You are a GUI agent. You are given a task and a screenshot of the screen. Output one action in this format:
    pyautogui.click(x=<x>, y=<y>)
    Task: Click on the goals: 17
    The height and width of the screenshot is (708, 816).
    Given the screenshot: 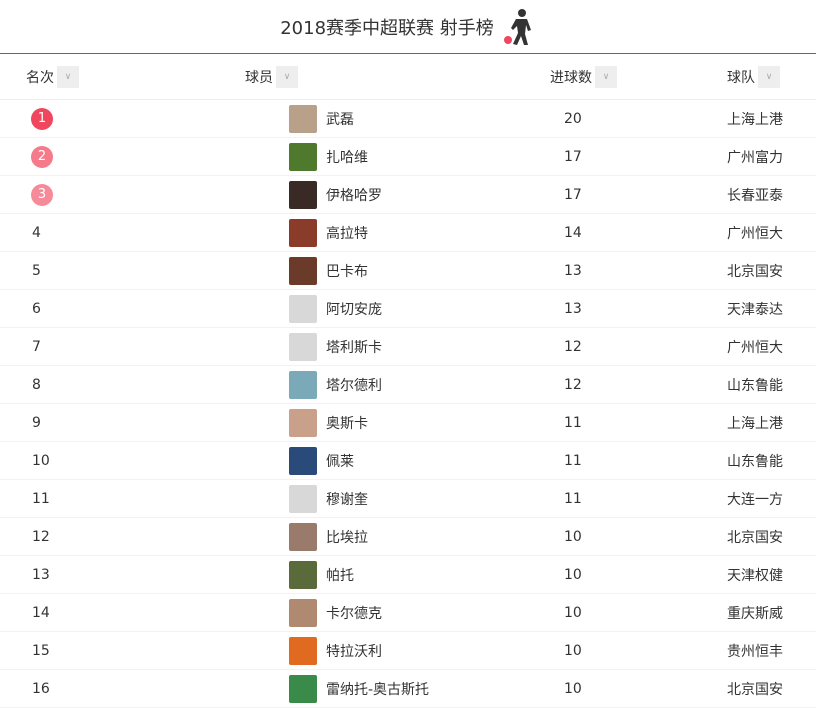 What is the action you would take?
    pyautogui.click(x=573, y=156)
    